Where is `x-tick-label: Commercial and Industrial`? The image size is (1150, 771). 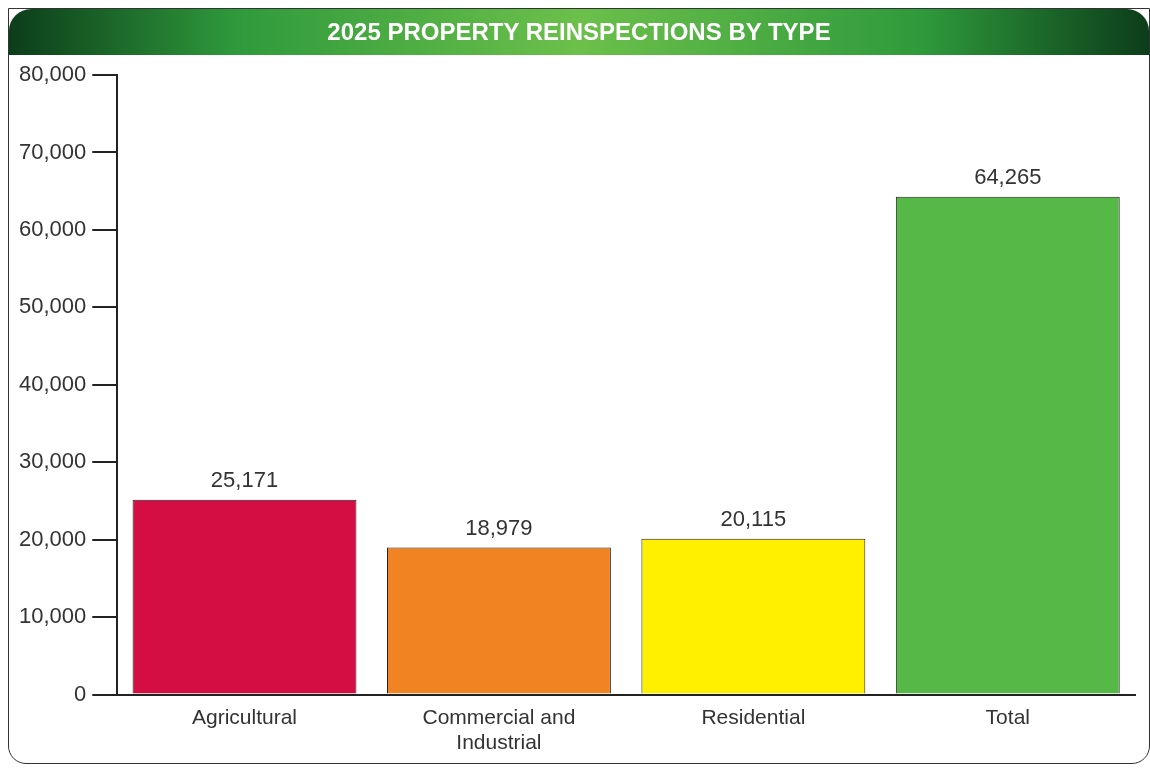 x-tick-label: Commercial and Industrial is located at coordinates (499, 729).